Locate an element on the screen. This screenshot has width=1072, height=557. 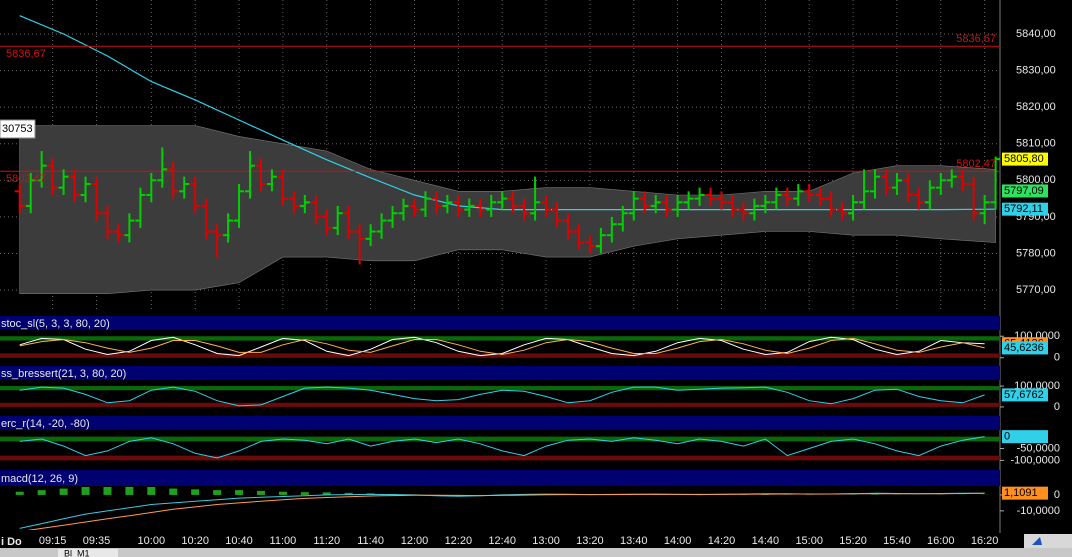
price-tag: 5792,11 is located at coordinates (1023, 209).